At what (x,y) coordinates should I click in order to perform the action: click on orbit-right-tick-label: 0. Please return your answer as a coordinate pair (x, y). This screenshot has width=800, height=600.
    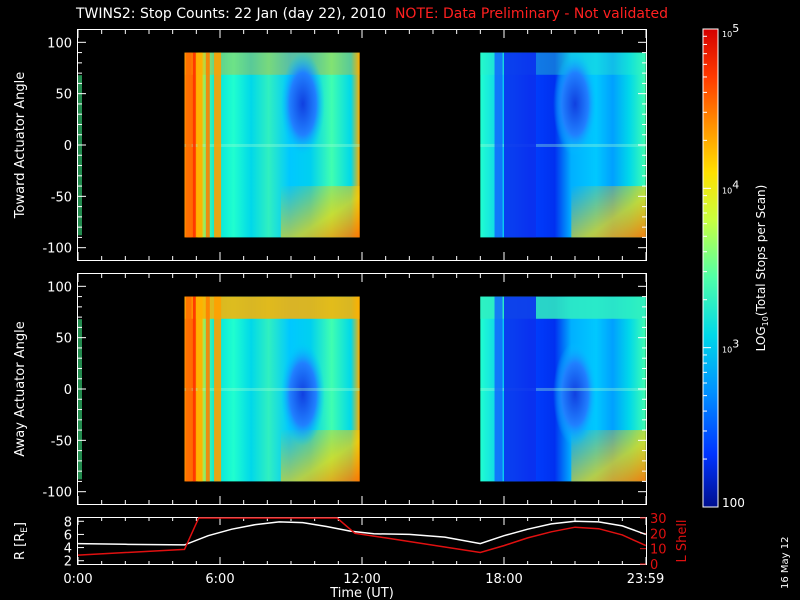
    Looking at the image, I should click on (654, 565).